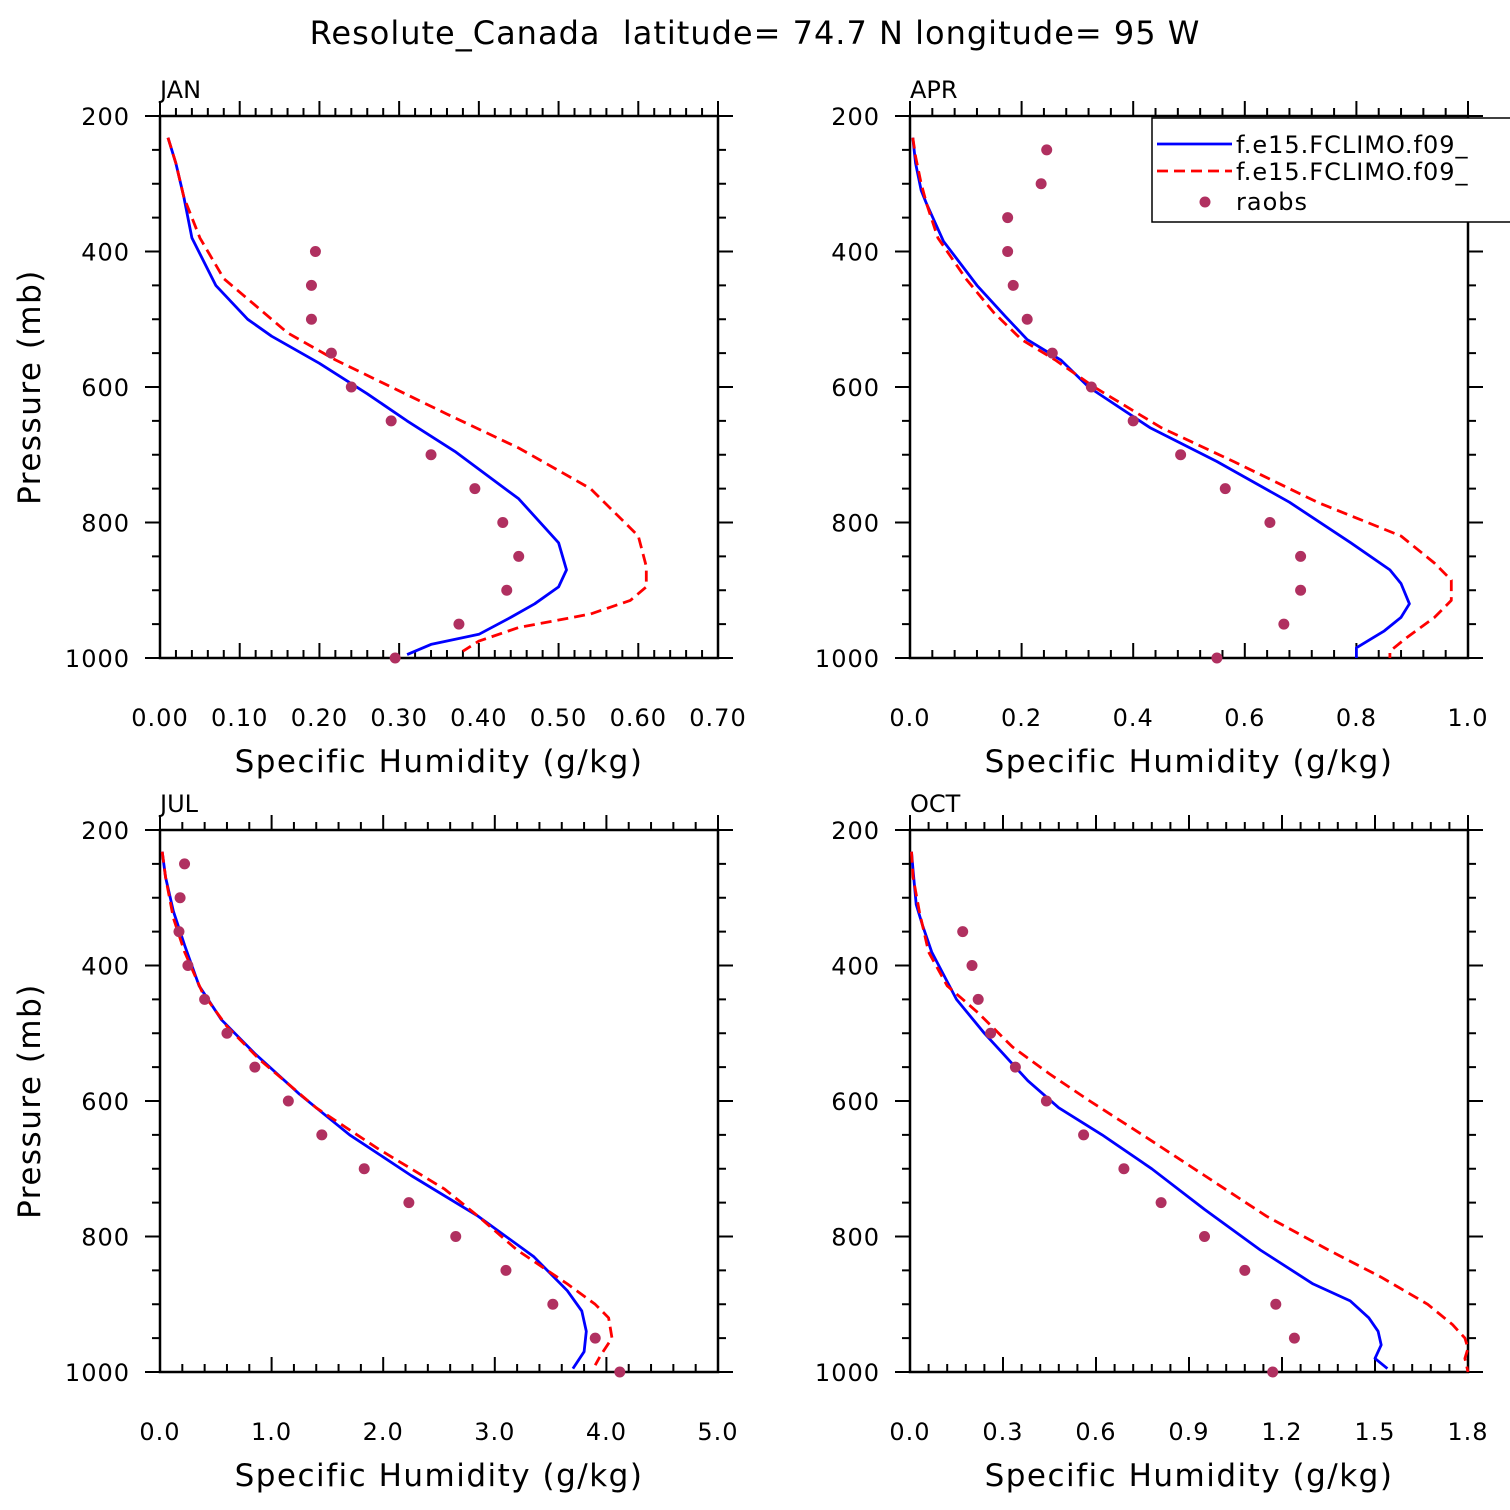 The height and width of the screenshot is (1510, 1510). I want to click on x-tick-label: 0.9, so click(1188, 1432).